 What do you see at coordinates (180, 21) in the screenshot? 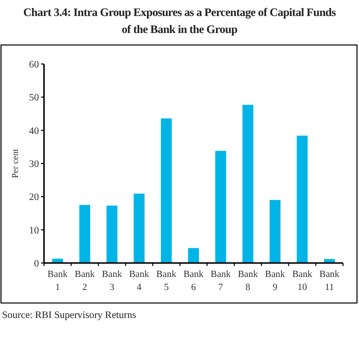
I see `chart-title: Chart 3.4: Intra Group Exposures as a Percentage of Capital Funds of the Bank in the Group` at bounding box center [180, 21].